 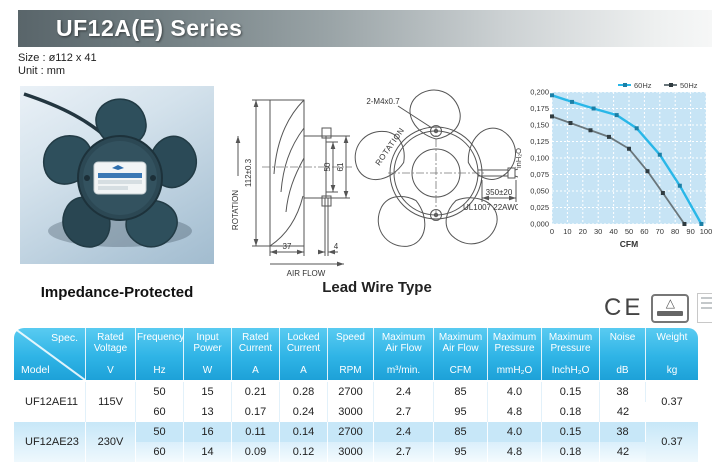 I want to click on header-title: Noise, so click(x=622, y=337).